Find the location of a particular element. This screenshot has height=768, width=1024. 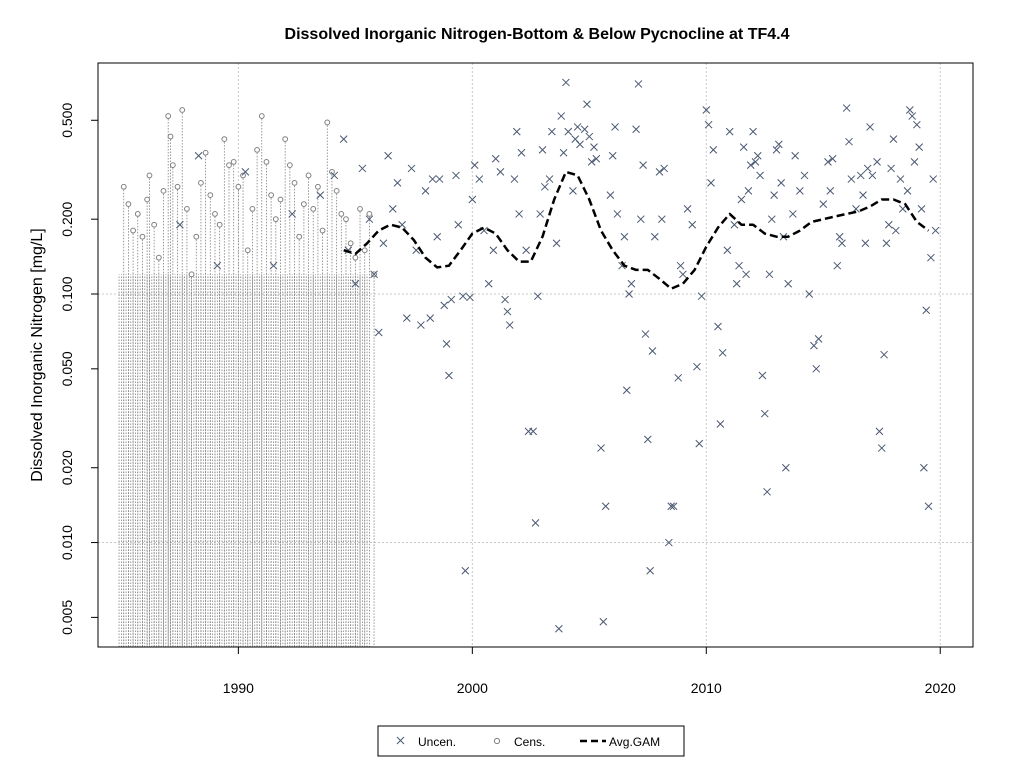

y-tick-label-5: 0.200 is located at coordinates (67, 218).